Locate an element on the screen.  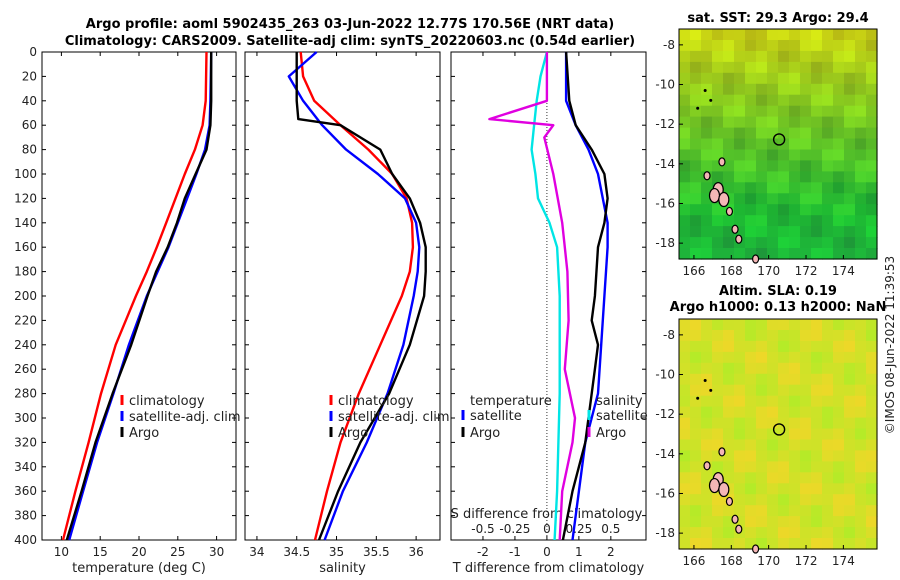
map-frame is located at coordinates (778, 434).